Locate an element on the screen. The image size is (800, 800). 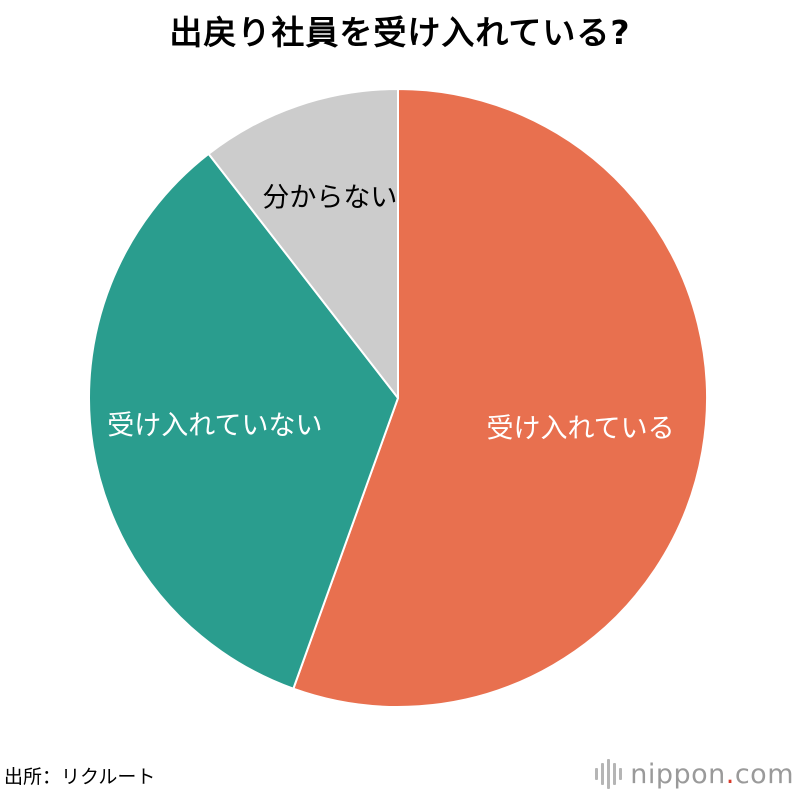
logo-name: nippon is located at coordinates (678, 774).